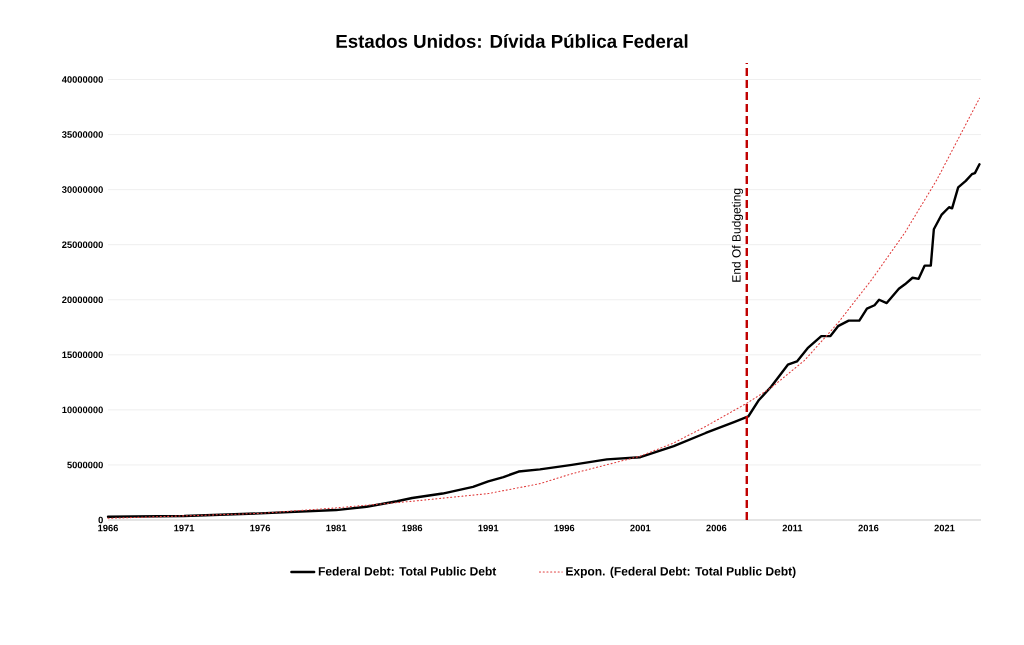 This screenshot has width=1024, height=645. I want to click on x-tick-label: 1986, so click(412, 528).